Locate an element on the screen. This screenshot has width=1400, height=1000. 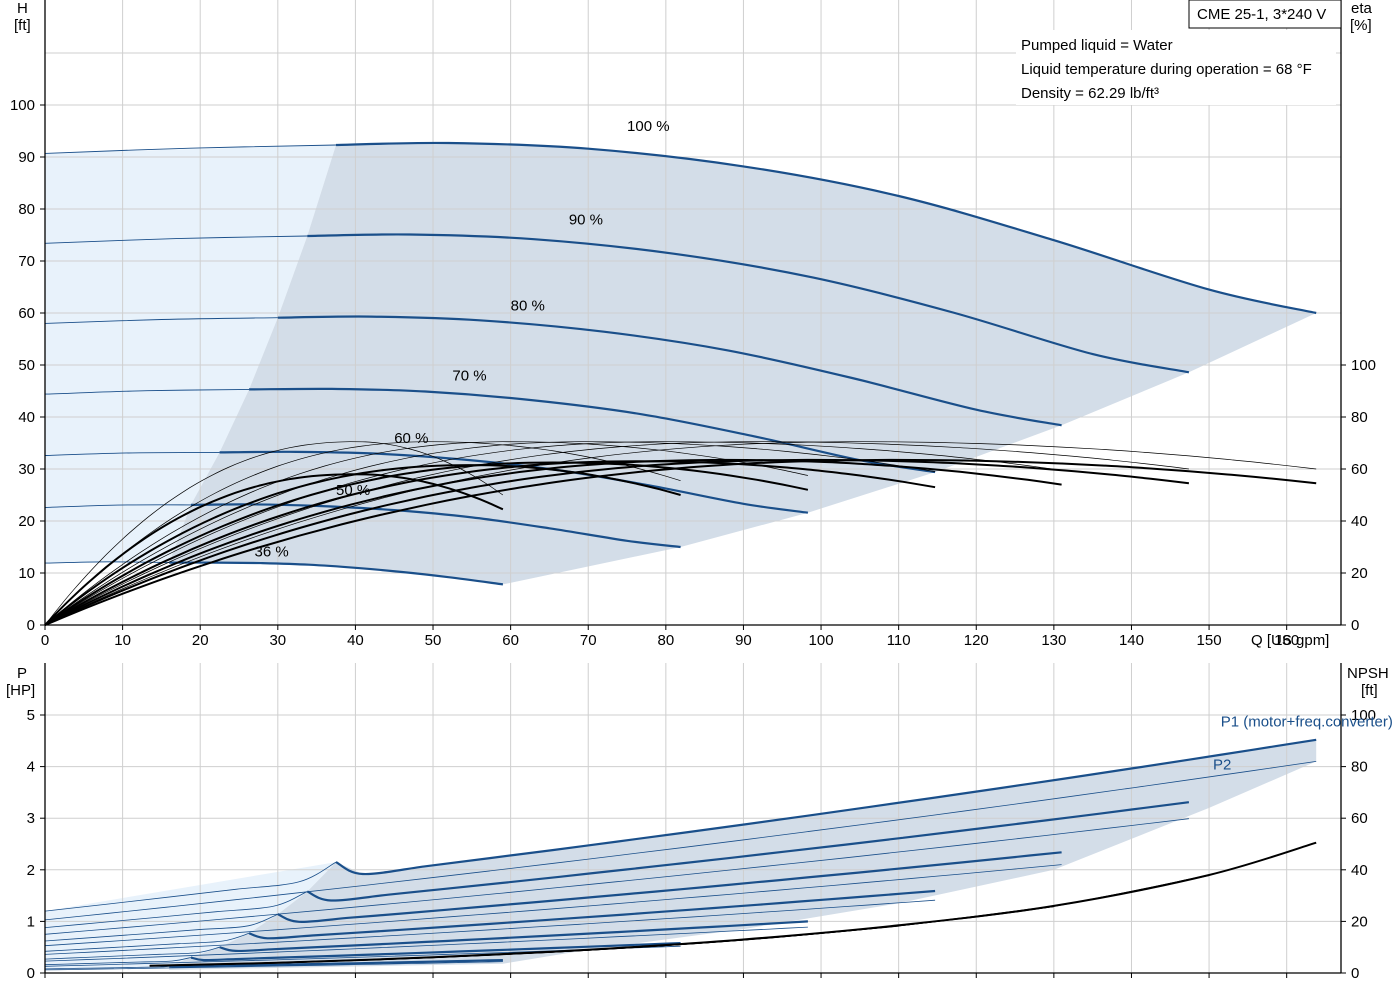
notes-background is located at coordinates (1176, 67).